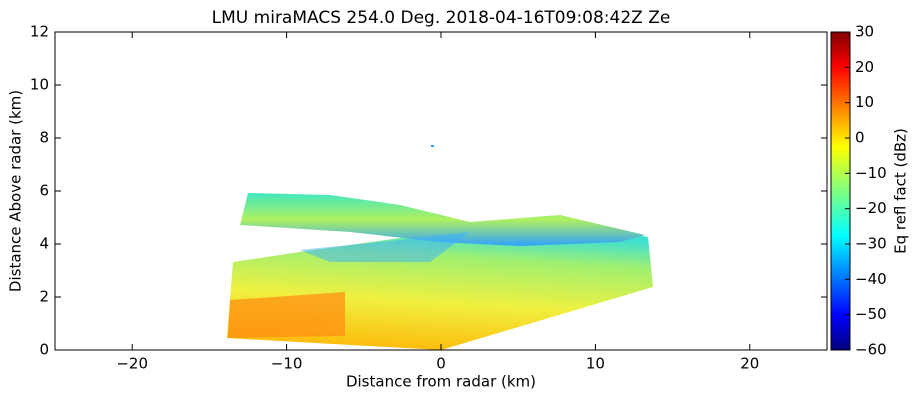  What do you see at coordinates (39, 32) in the screenshot?
I see `y-tick-label: 12` at bounding box center [39, 32].